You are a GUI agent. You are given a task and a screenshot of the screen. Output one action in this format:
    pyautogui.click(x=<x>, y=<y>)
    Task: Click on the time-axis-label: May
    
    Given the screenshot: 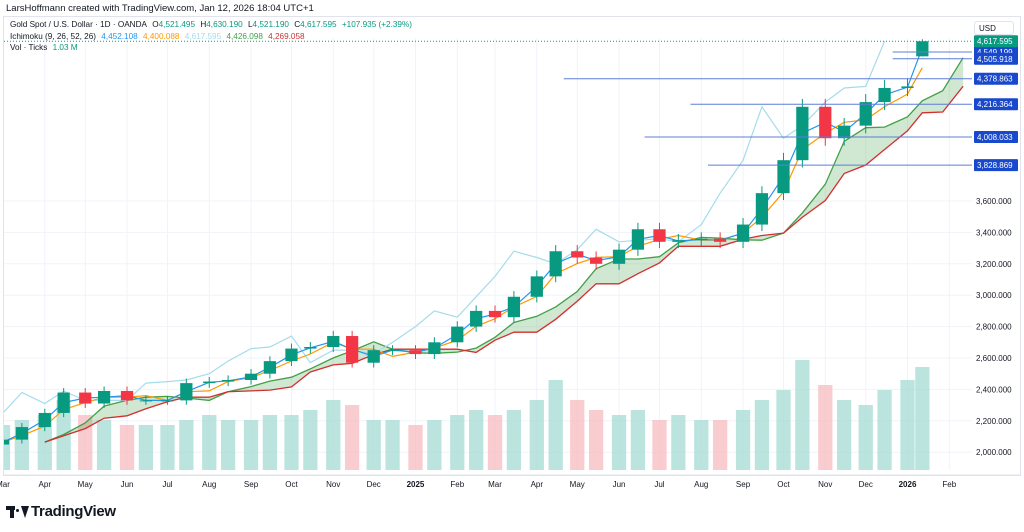 What is the action you would take?
    pyautogui.click(x=577, y=484)
    